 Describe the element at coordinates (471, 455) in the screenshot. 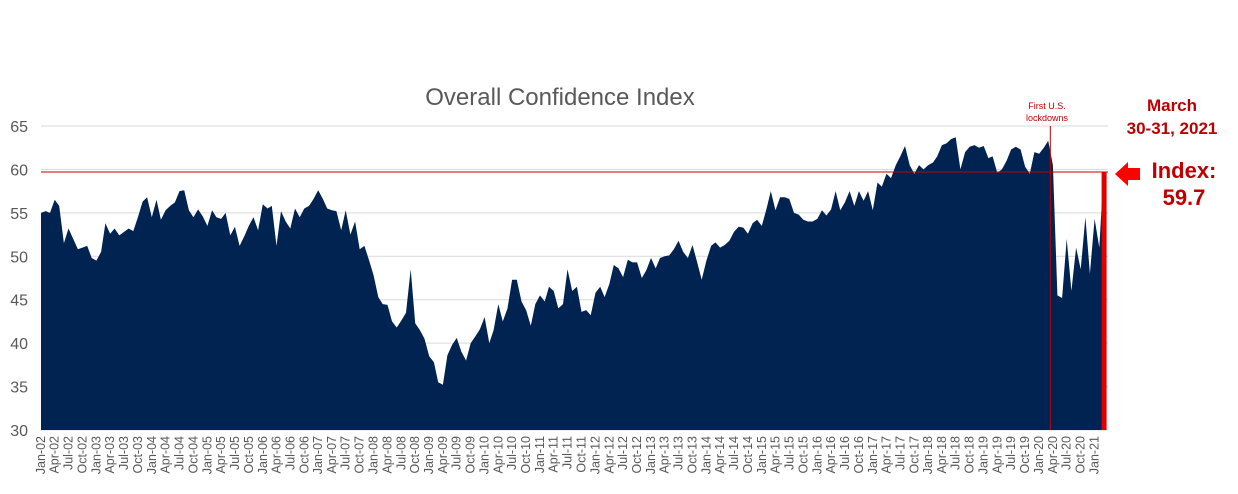

I see `x-tick-label: Oct-09` at that location.